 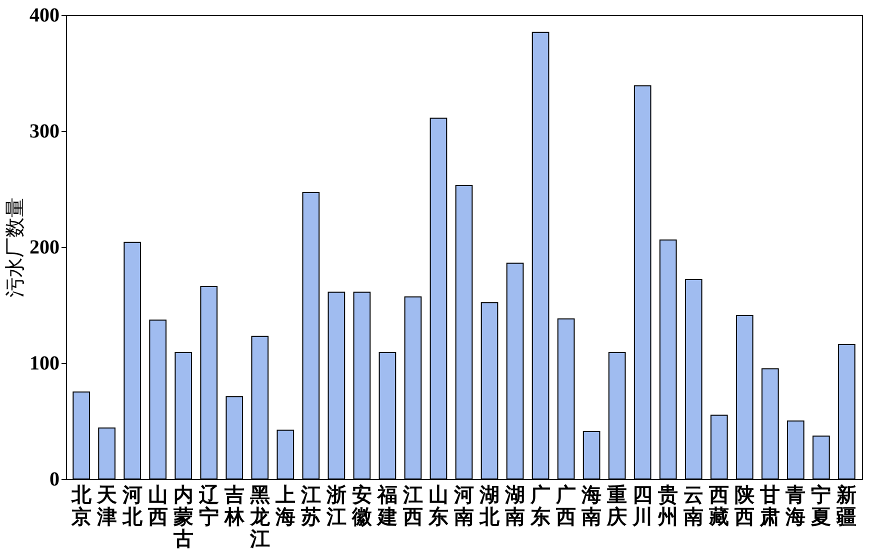 What do you see at coordinates (744, 506) in the screenshot?
I see `x-tick-label: 陕西` at bounding box center [744, 506].